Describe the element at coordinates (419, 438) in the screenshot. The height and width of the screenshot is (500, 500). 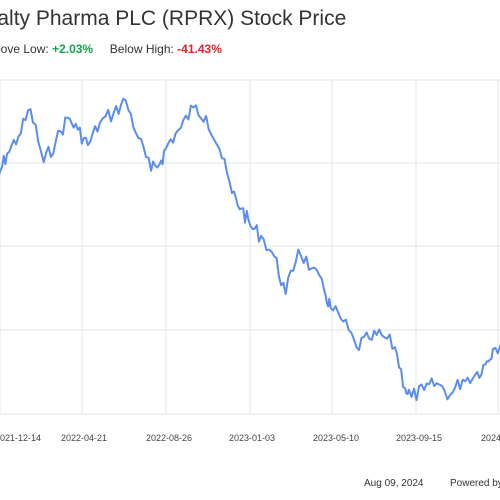
I see `x-tick-label: 2023-09-15` at that location.